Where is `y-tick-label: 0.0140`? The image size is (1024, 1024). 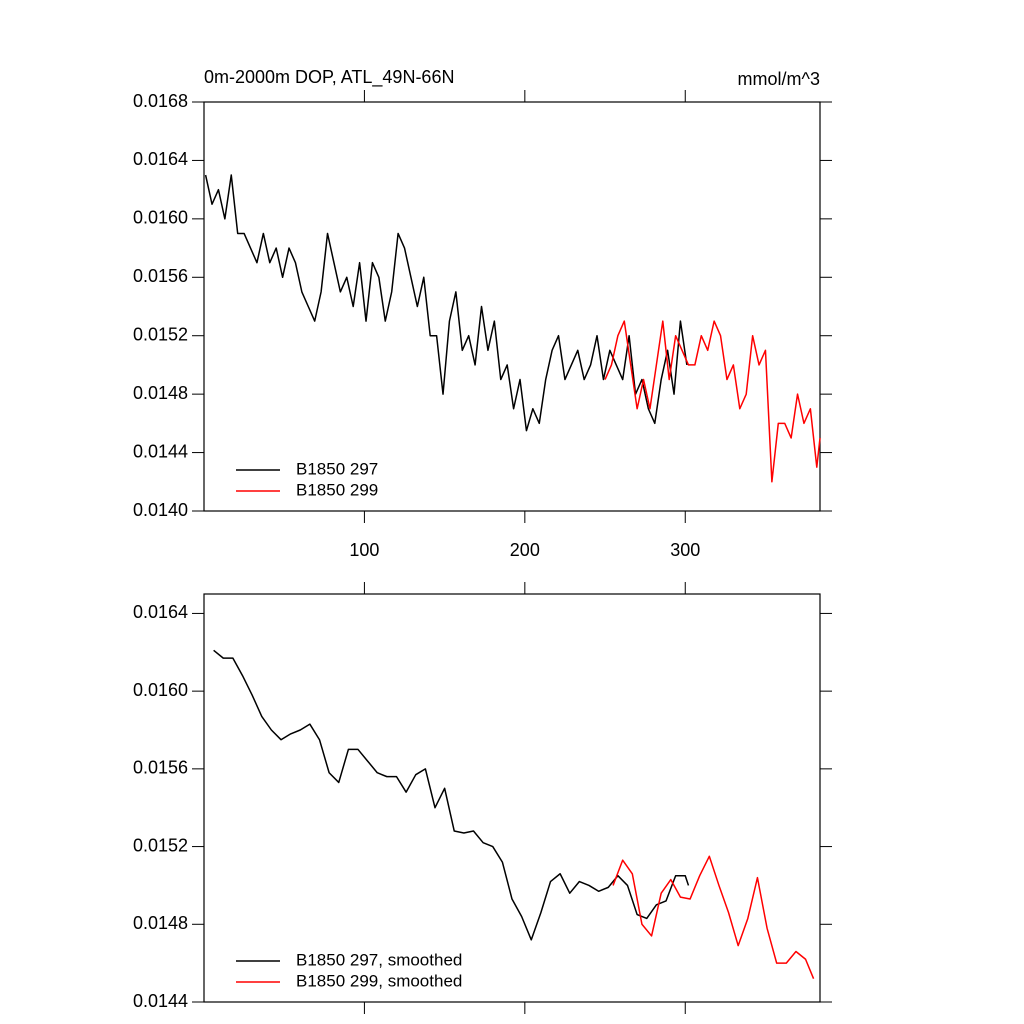 y-tick-label: 0.0140 is located at coordinates (160, 510).